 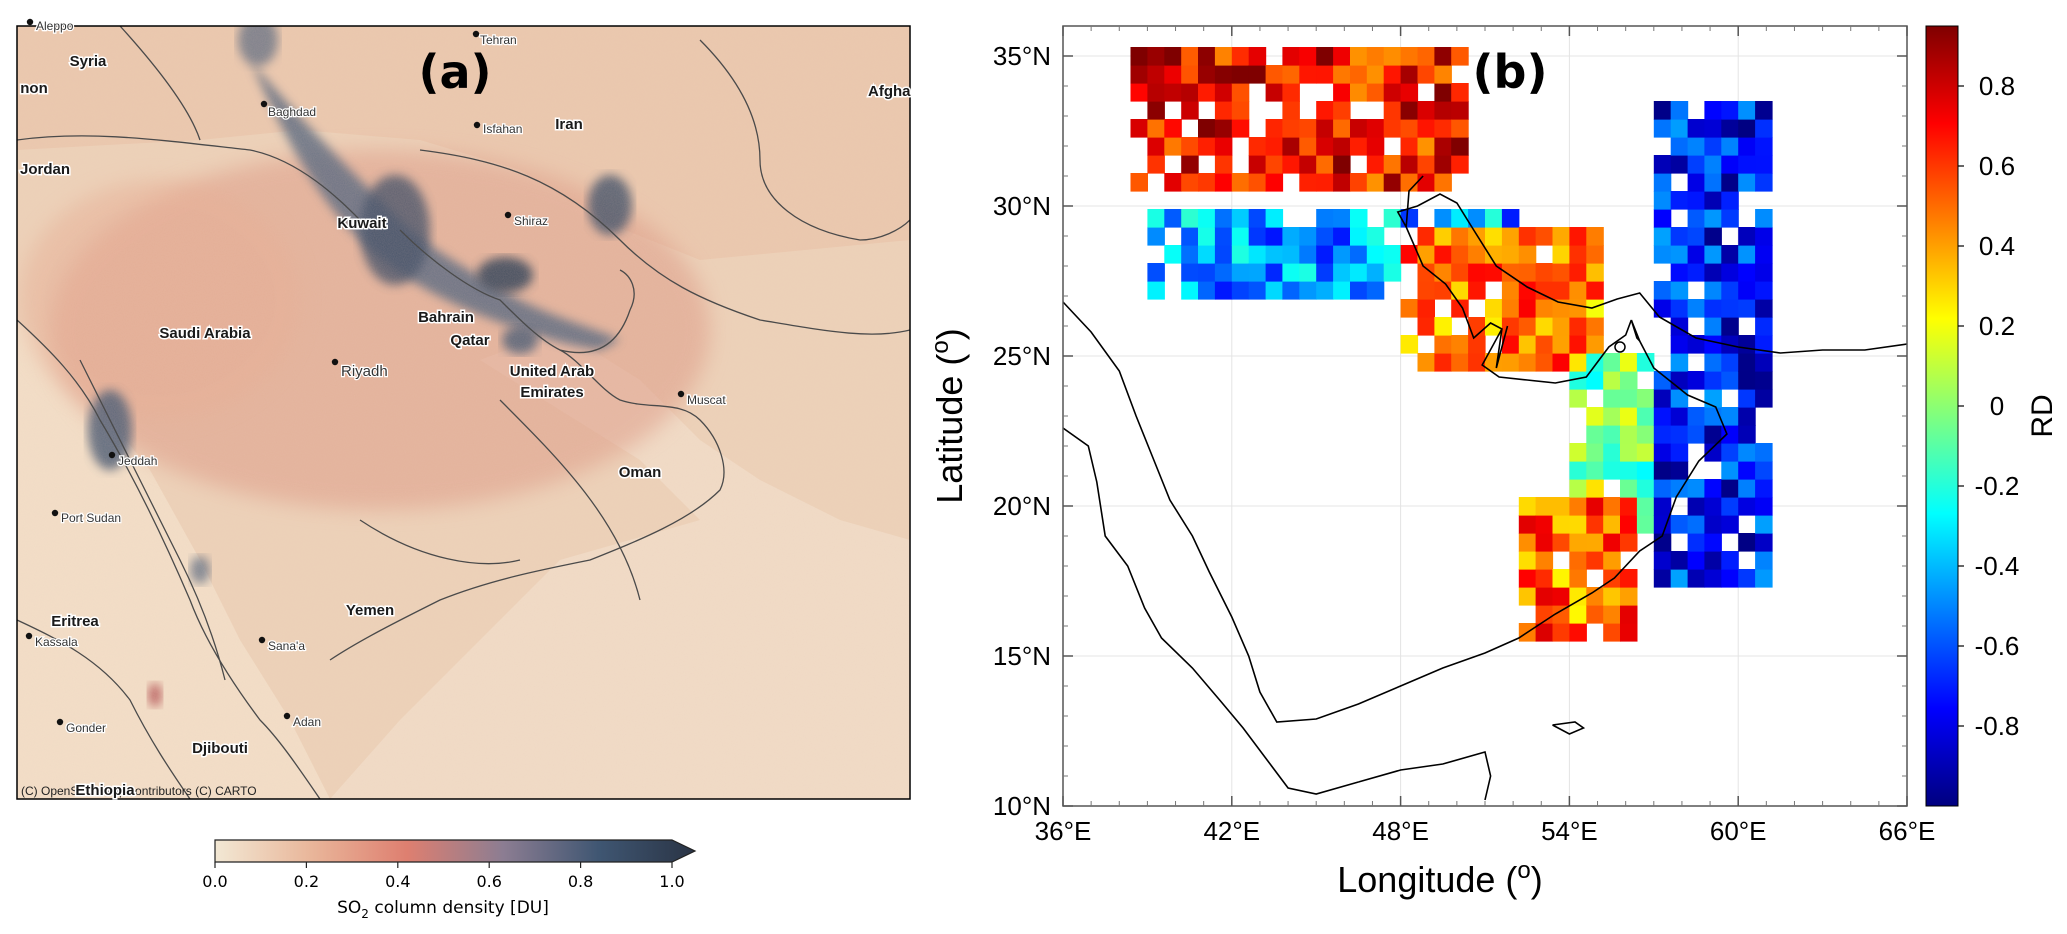 I want to click on so2-colorbar-tick-label: 0.2, so click(x=306, y=881).